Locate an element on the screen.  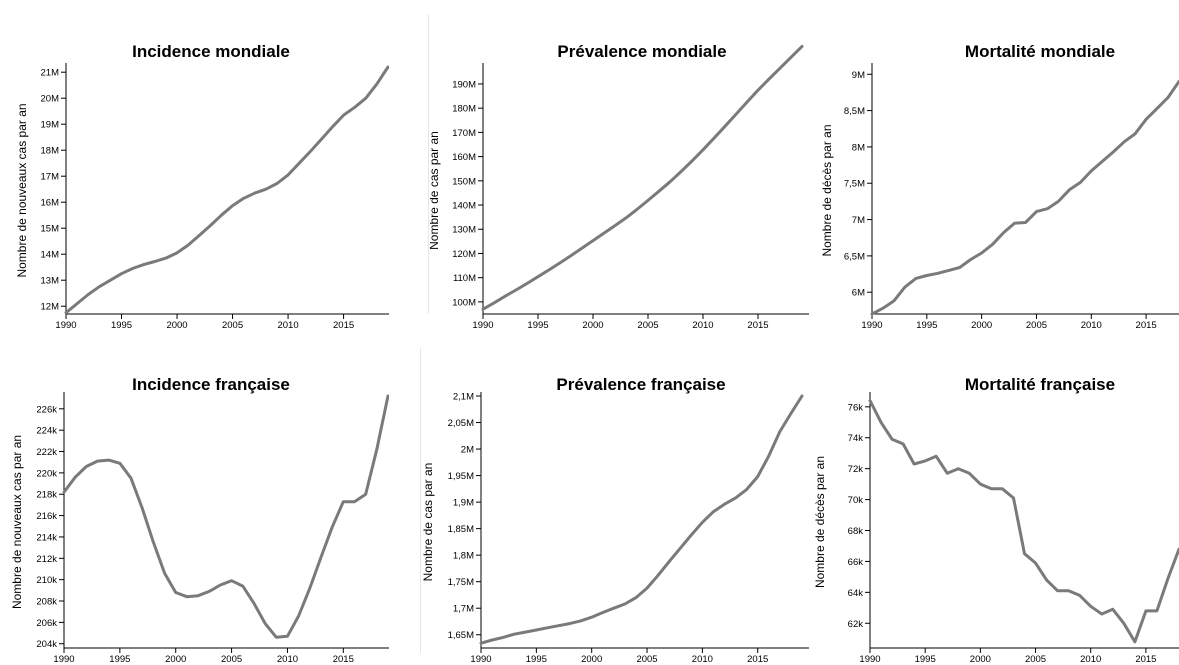
y-tick: 68k is located at coordinates (859, 531).